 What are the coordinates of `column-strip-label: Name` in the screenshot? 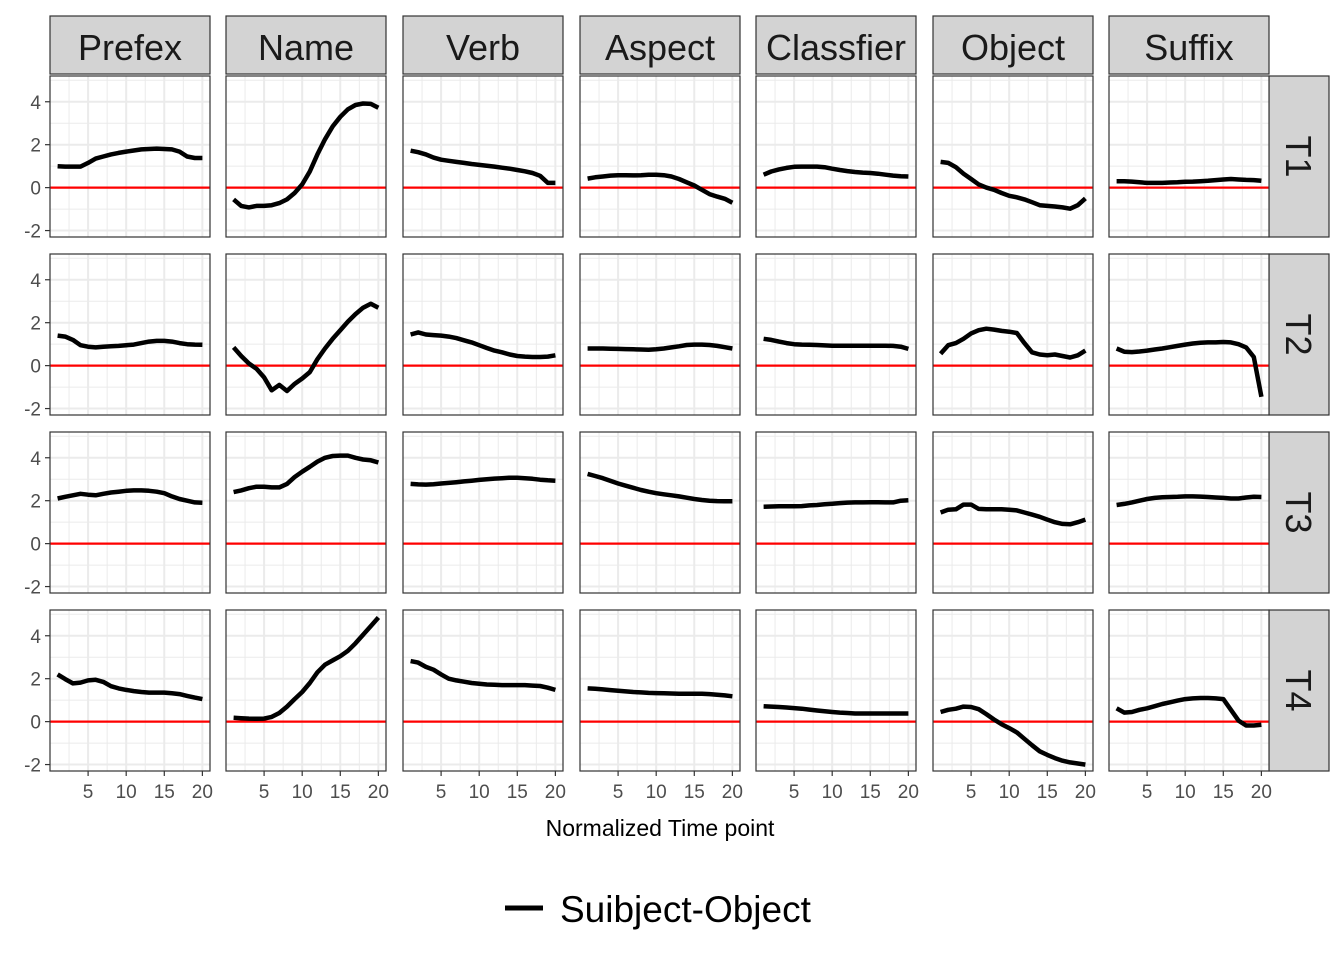 It's located at (306, 47).